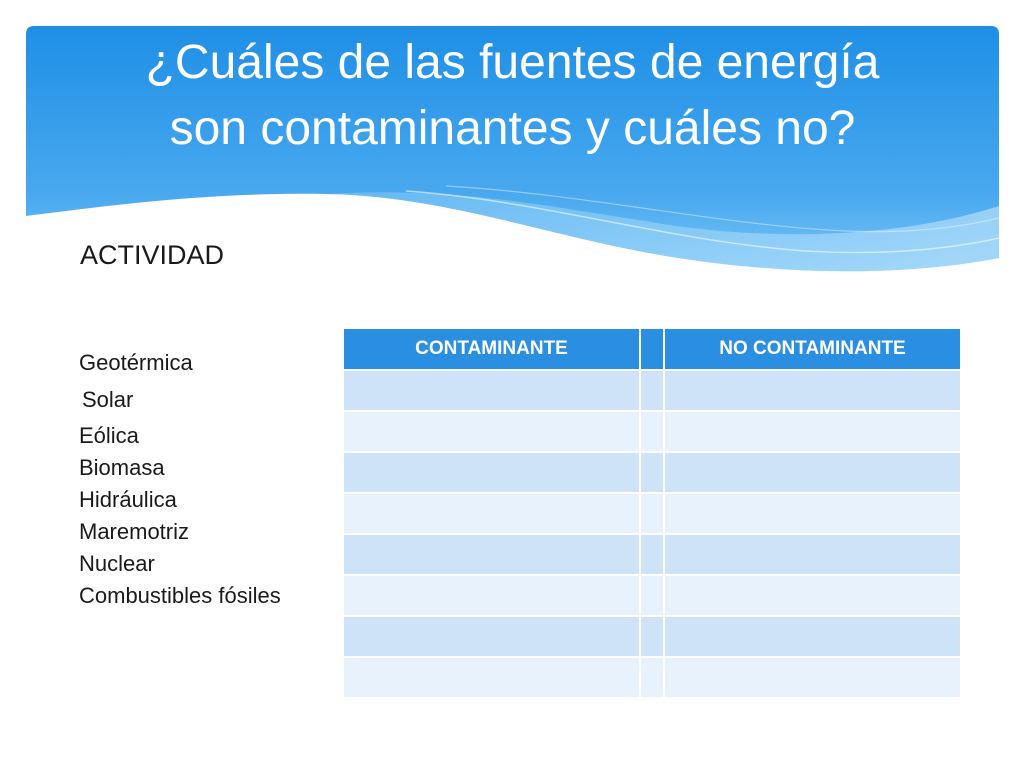 The image size is (1024, 768). What do you see at coordinates (491, 349) in the screenshot?
I see `header-contaminante: CONTAMINANTE` at bounding box center [491, 349].